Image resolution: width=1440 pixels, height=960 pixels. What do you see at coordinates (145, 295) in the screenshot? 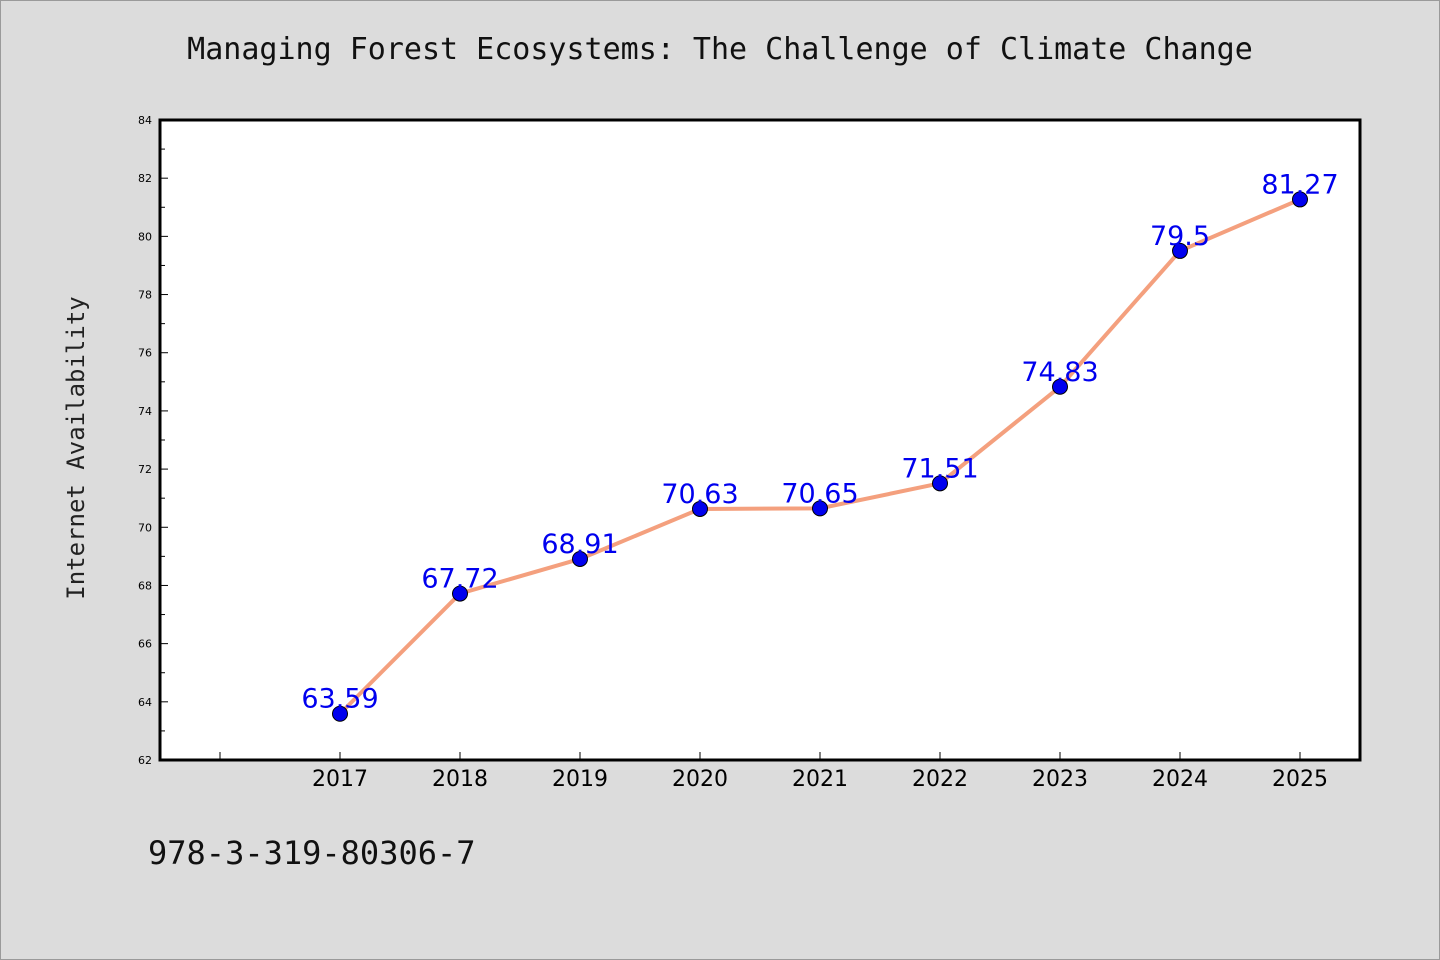
I see `y-tick-label: 78` at bounding box center [145, 295].